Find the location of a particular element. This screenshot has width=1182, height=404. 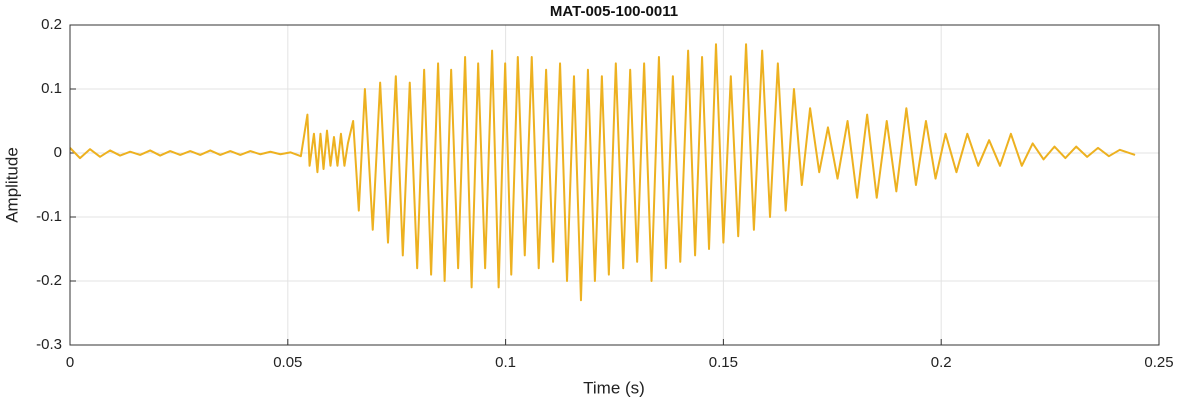

x-tick-label: 0.1 is located at coordinates (505, 362).